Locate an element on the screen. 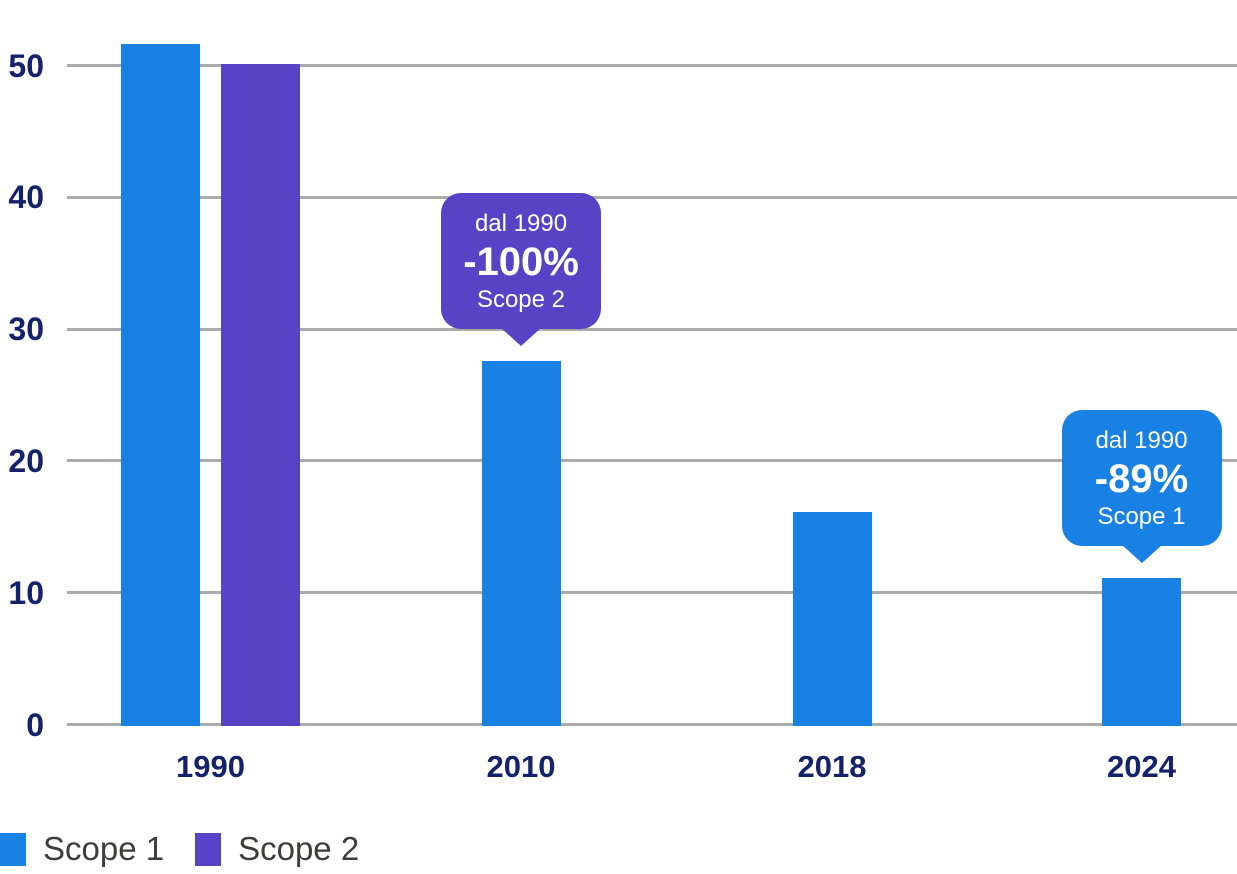  callout-scope-2: dal 1990 -100% Scope 2 is located at coordinates (521, 269).